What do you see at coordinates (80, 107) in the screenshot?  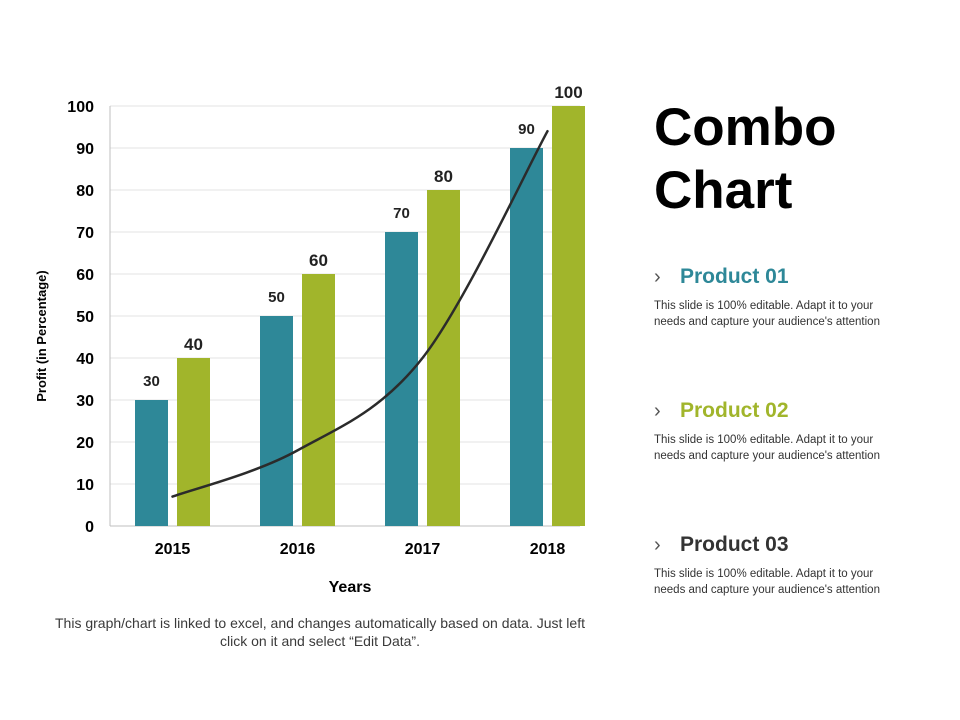 I see `y-tick-label: 100` at bounding box center [80, 107].